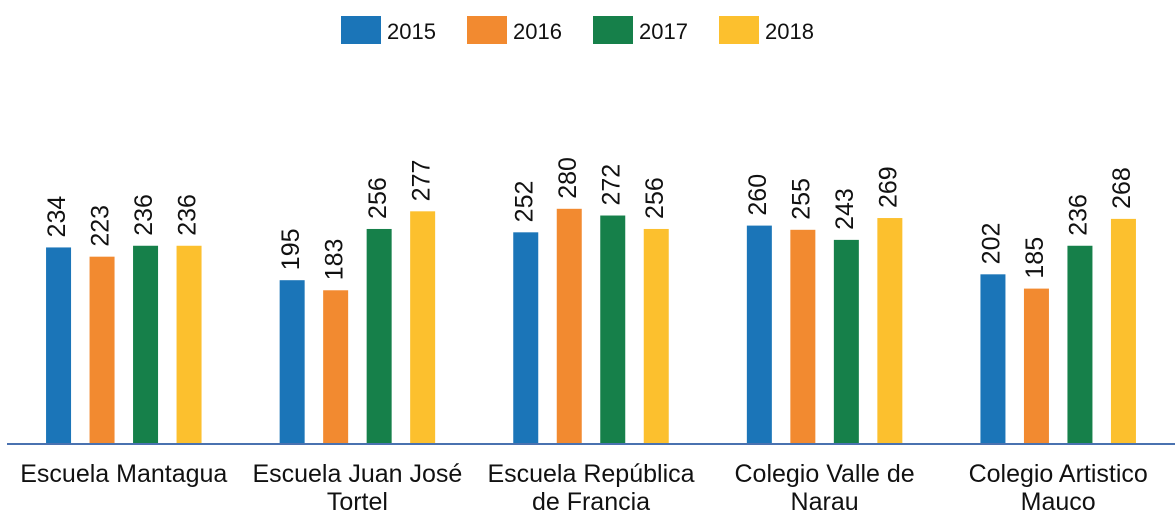  I want to click on value-label: 277, so click(421, 181).